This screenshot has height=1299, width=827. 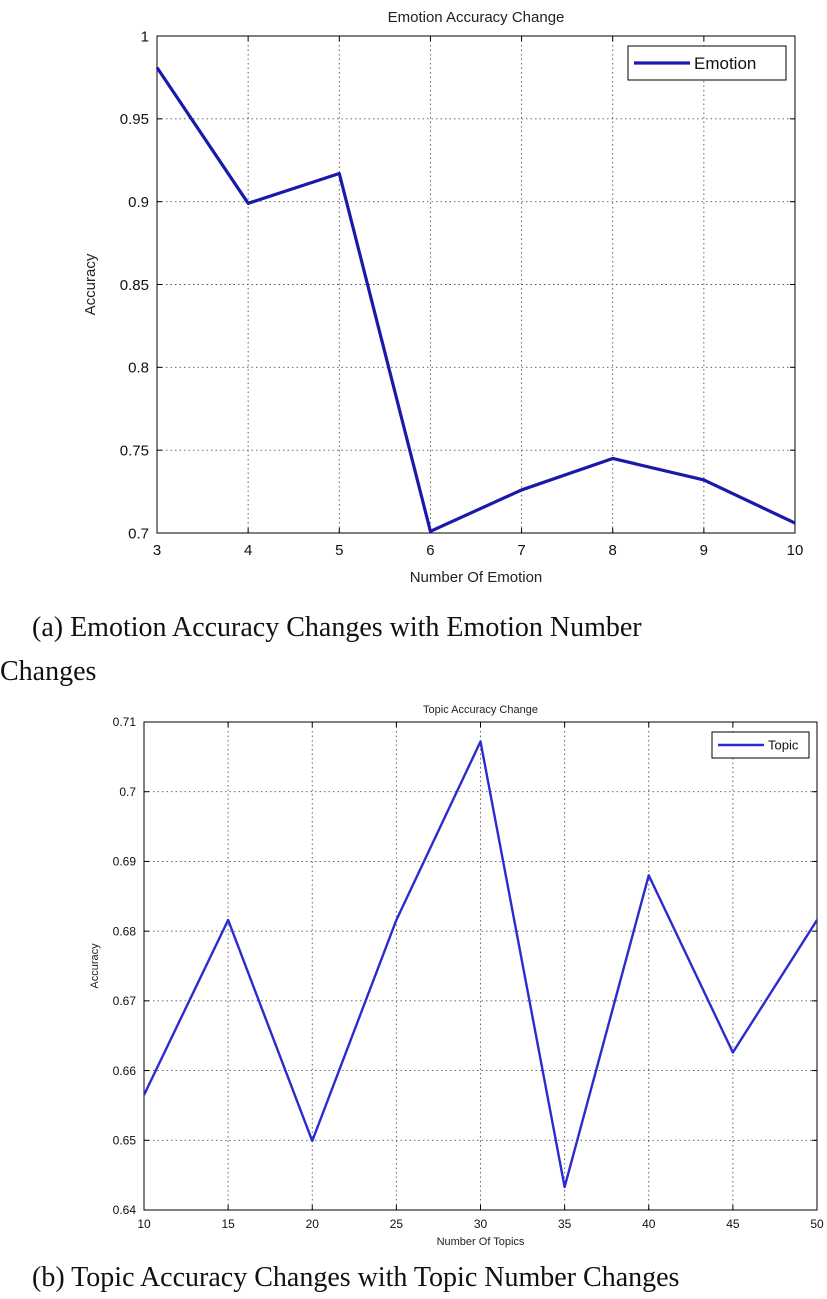 What do you see at coordinates (248, 550) in the screenshot?
I see `x-tick-label: 4` at bounding box center [248, 550].